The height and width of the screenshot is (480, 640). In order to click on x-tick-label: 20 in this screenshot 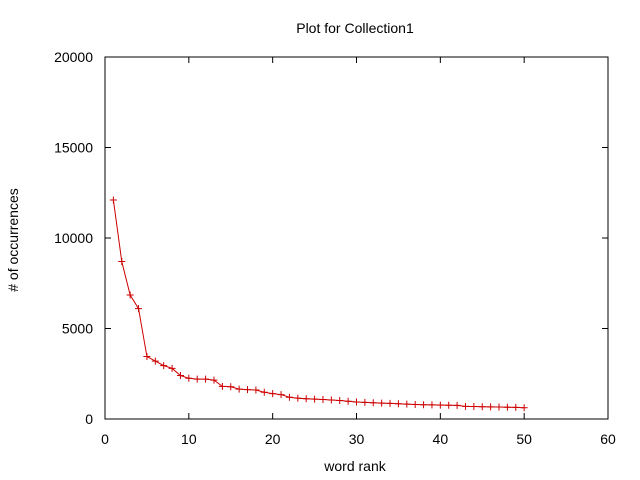, I will do `click(273, 439)`.